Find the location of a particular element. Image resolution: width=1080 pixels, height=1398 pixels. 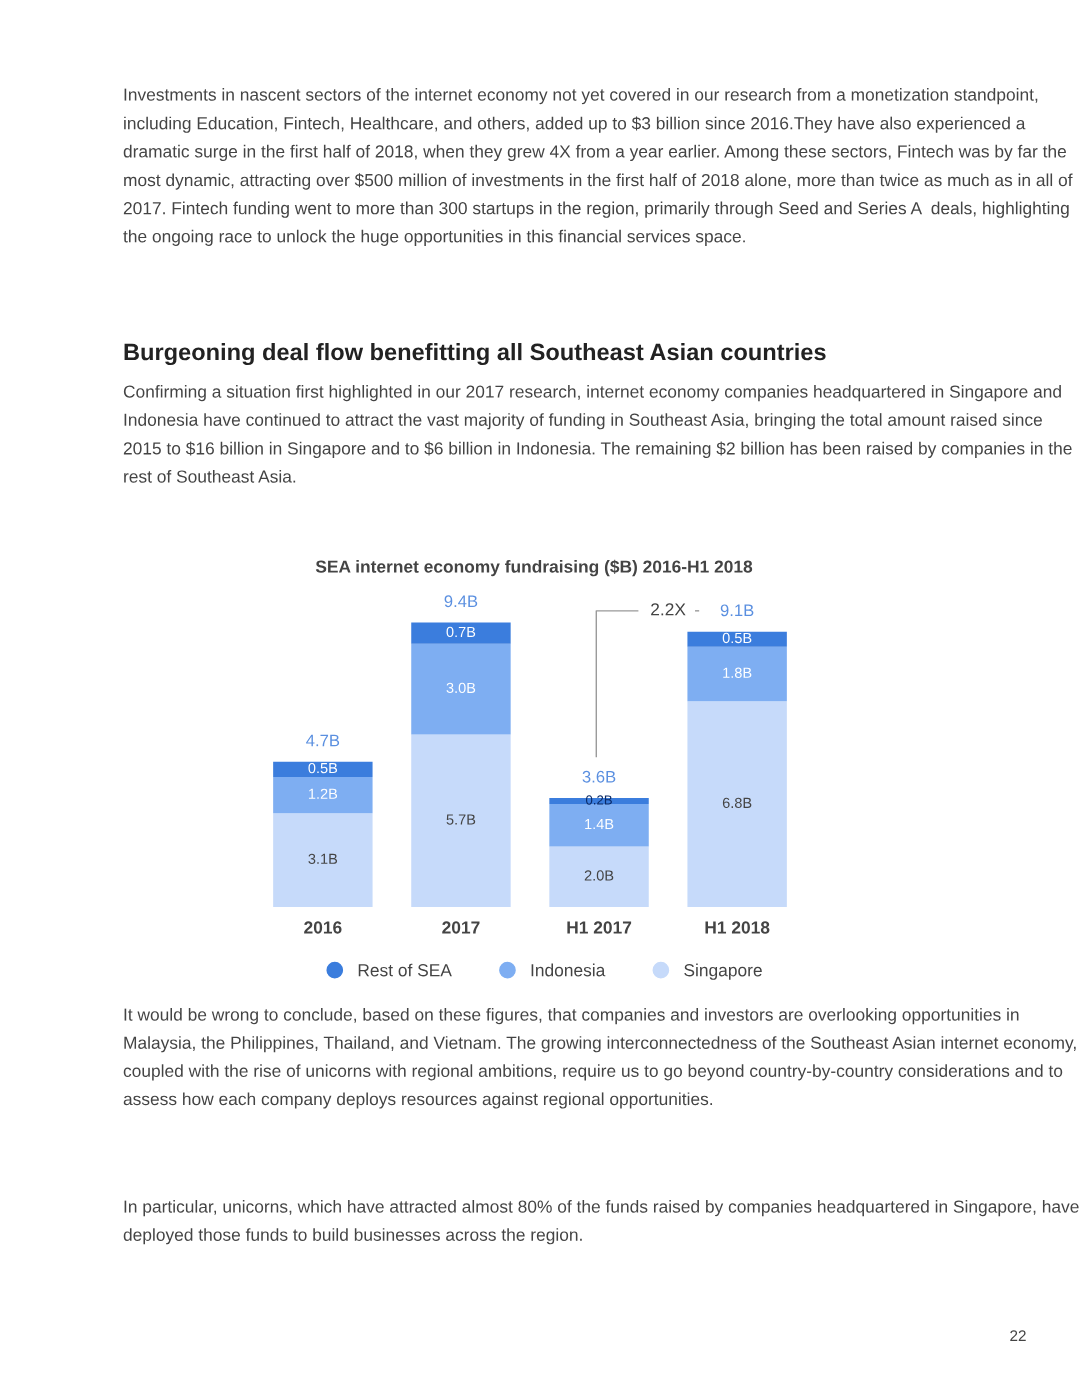

data-label: 3.0B is located at coordinates (461, 688).